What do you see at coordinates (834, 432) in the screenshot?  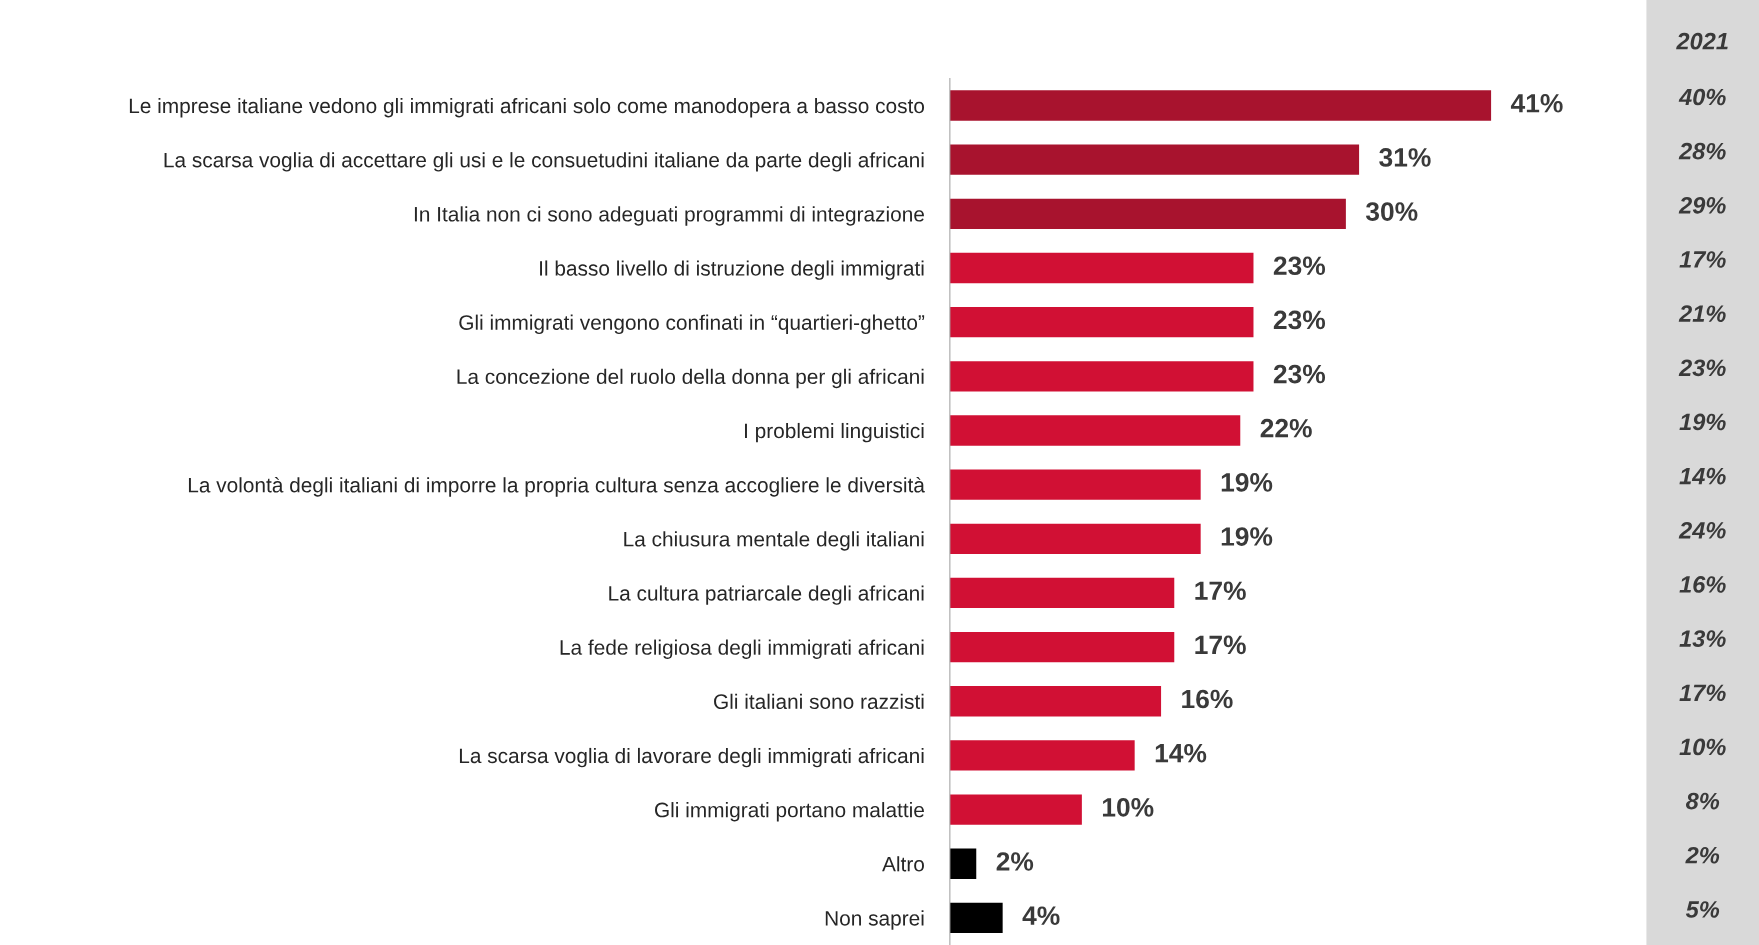 I see `y-tick-label: I problemi linguistici` at bounding box center [834, 432].